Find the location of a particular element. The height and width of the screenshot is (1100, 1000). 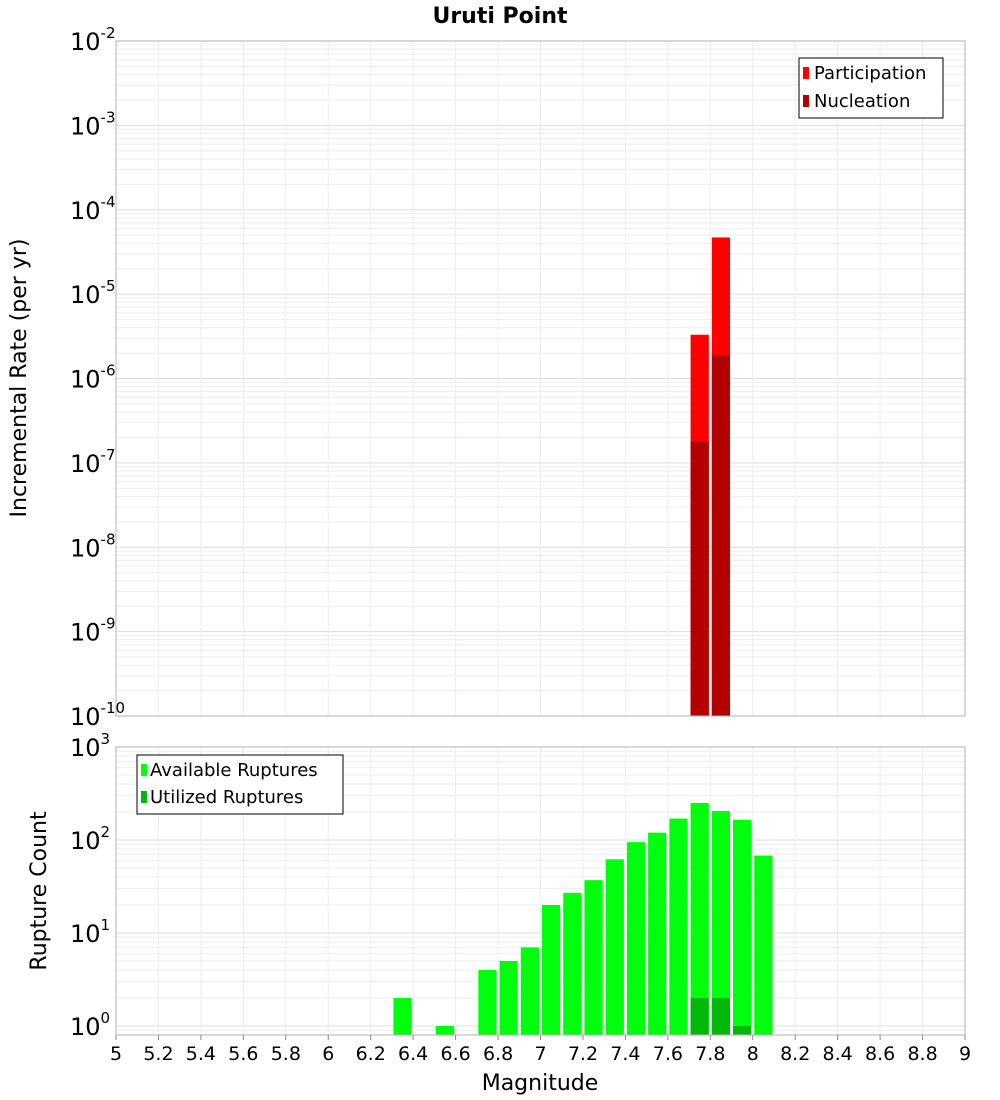

legend-swatch-available is located at coordinates (144, 770).